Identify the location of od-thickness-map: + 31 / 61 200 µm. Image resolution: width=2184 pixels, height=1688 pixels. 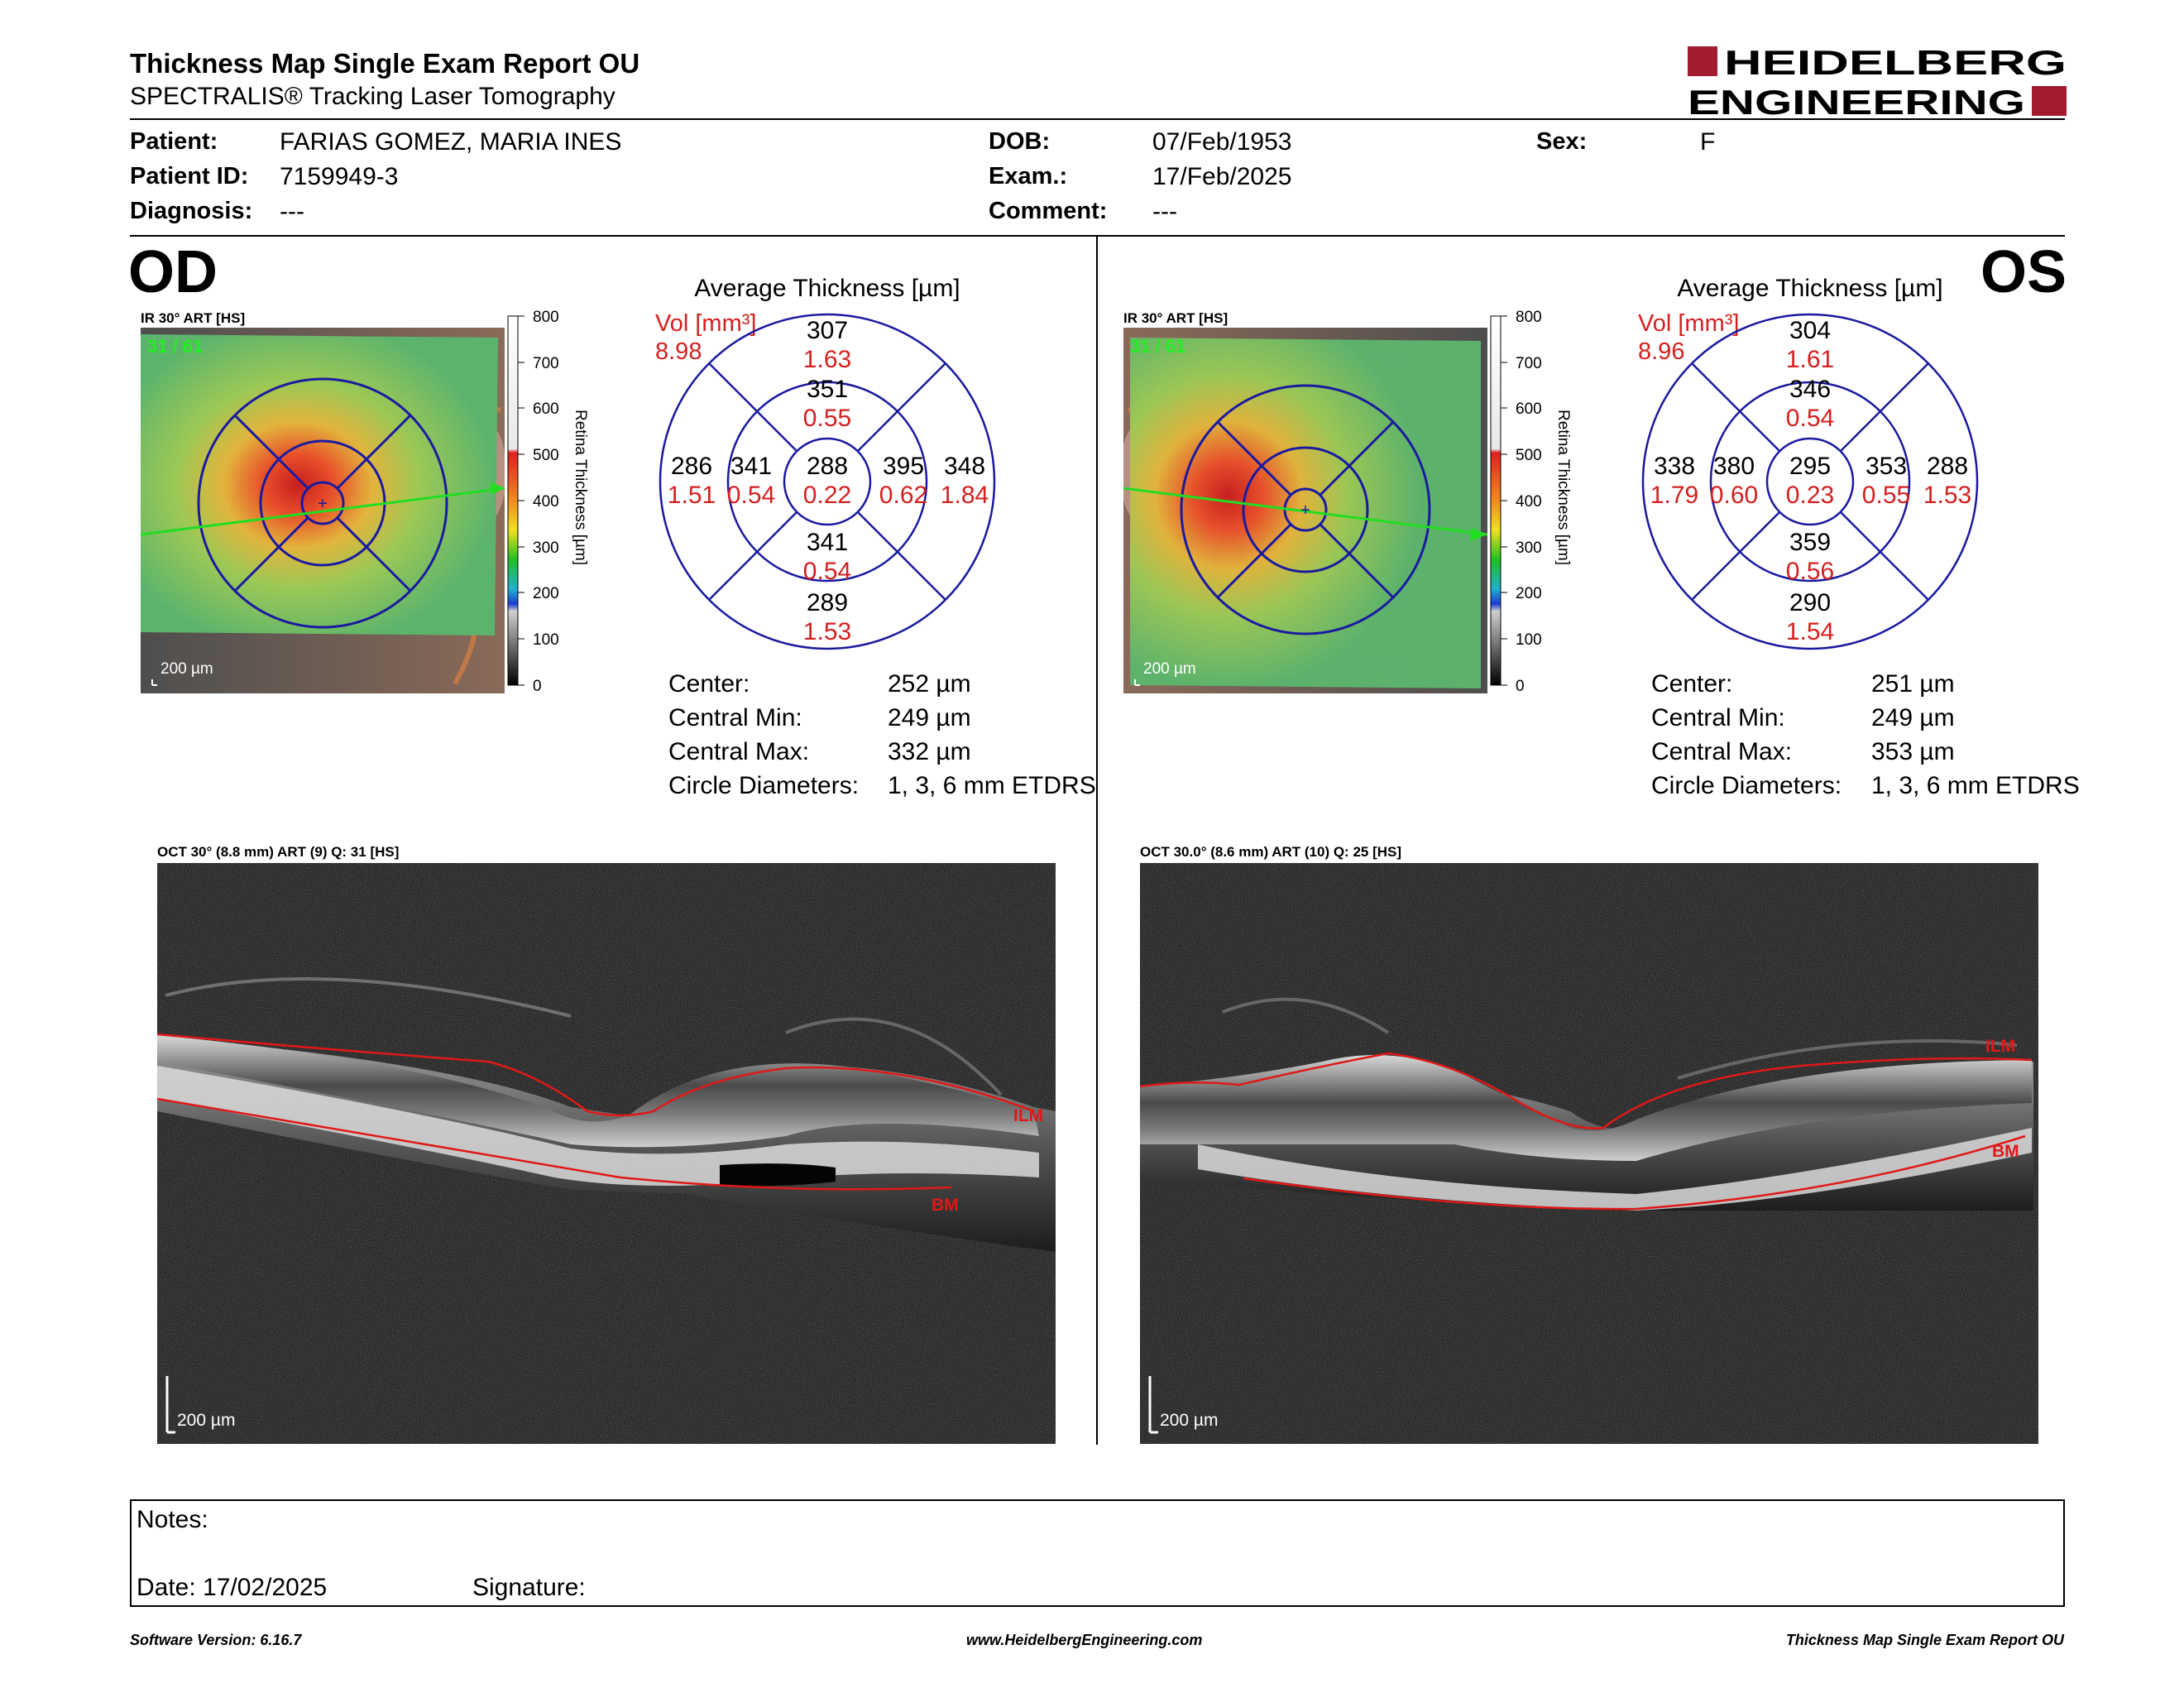
(323, 510).